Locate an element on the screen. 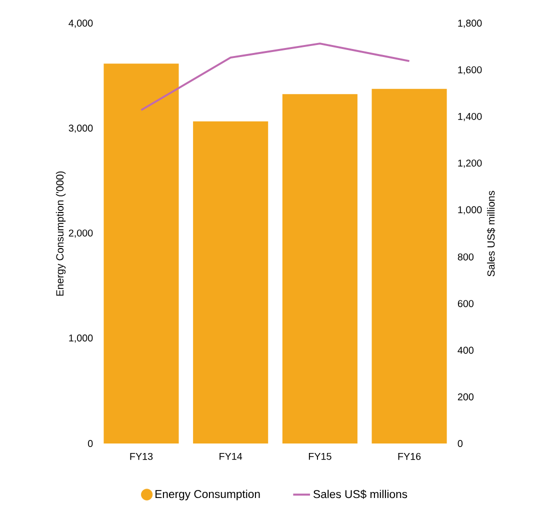 This screenshot has height=517, width=549. y2-tick-label: 1,000 is located at coordinates (470, 210).